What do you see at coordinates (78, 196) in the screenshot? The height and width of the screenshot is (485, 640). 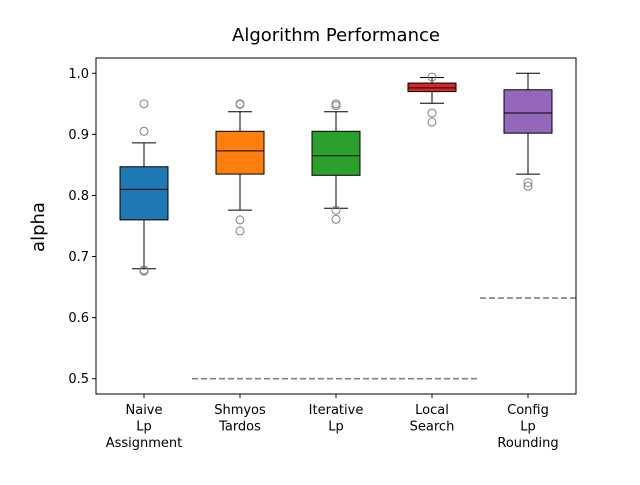 I see `y-tick-label: 0.8` at bounding box center [78, 196].